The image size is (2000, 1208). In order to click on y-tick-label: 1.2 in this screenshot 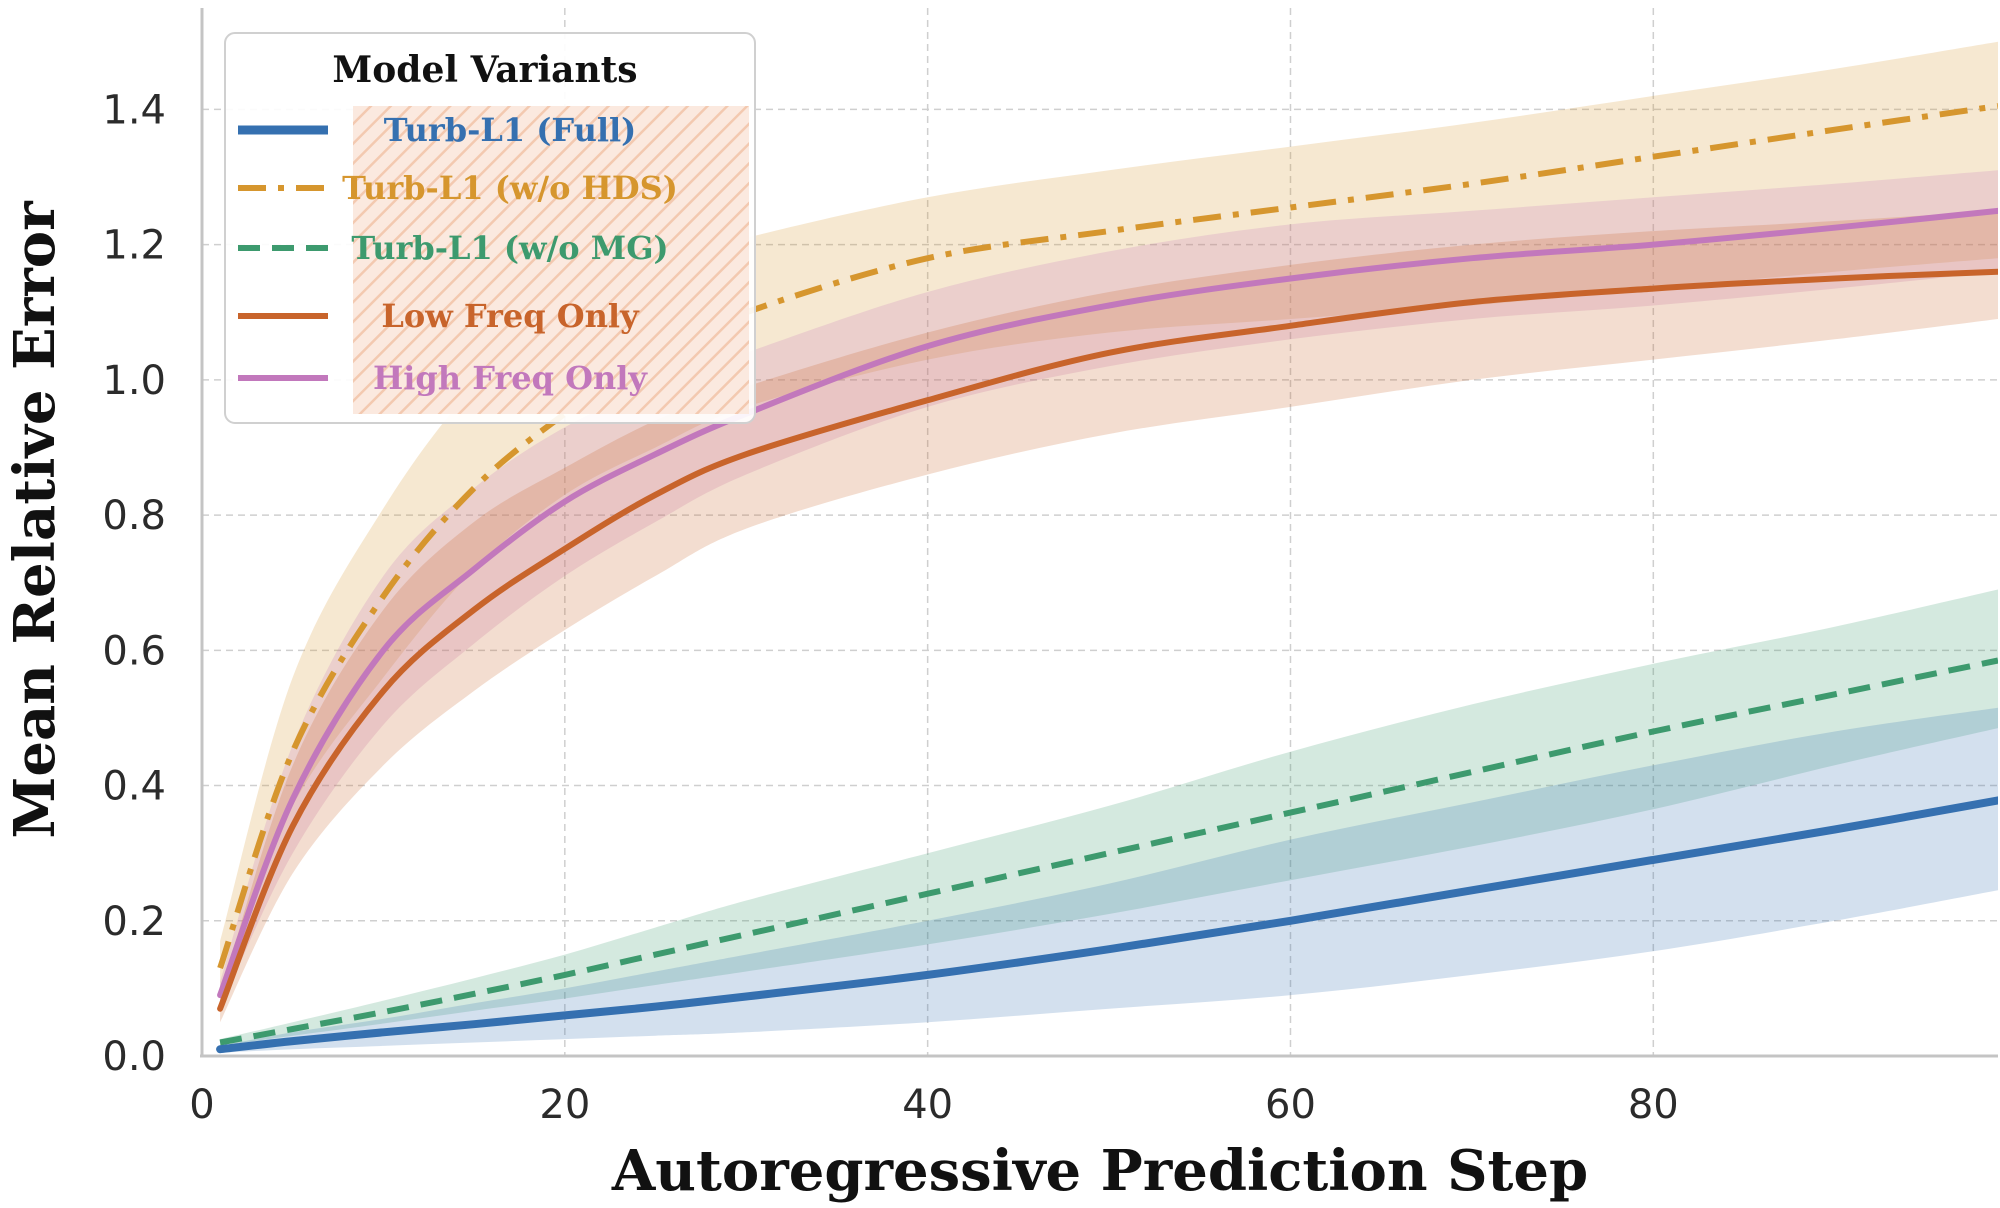, I will do `click(134, 246)`.